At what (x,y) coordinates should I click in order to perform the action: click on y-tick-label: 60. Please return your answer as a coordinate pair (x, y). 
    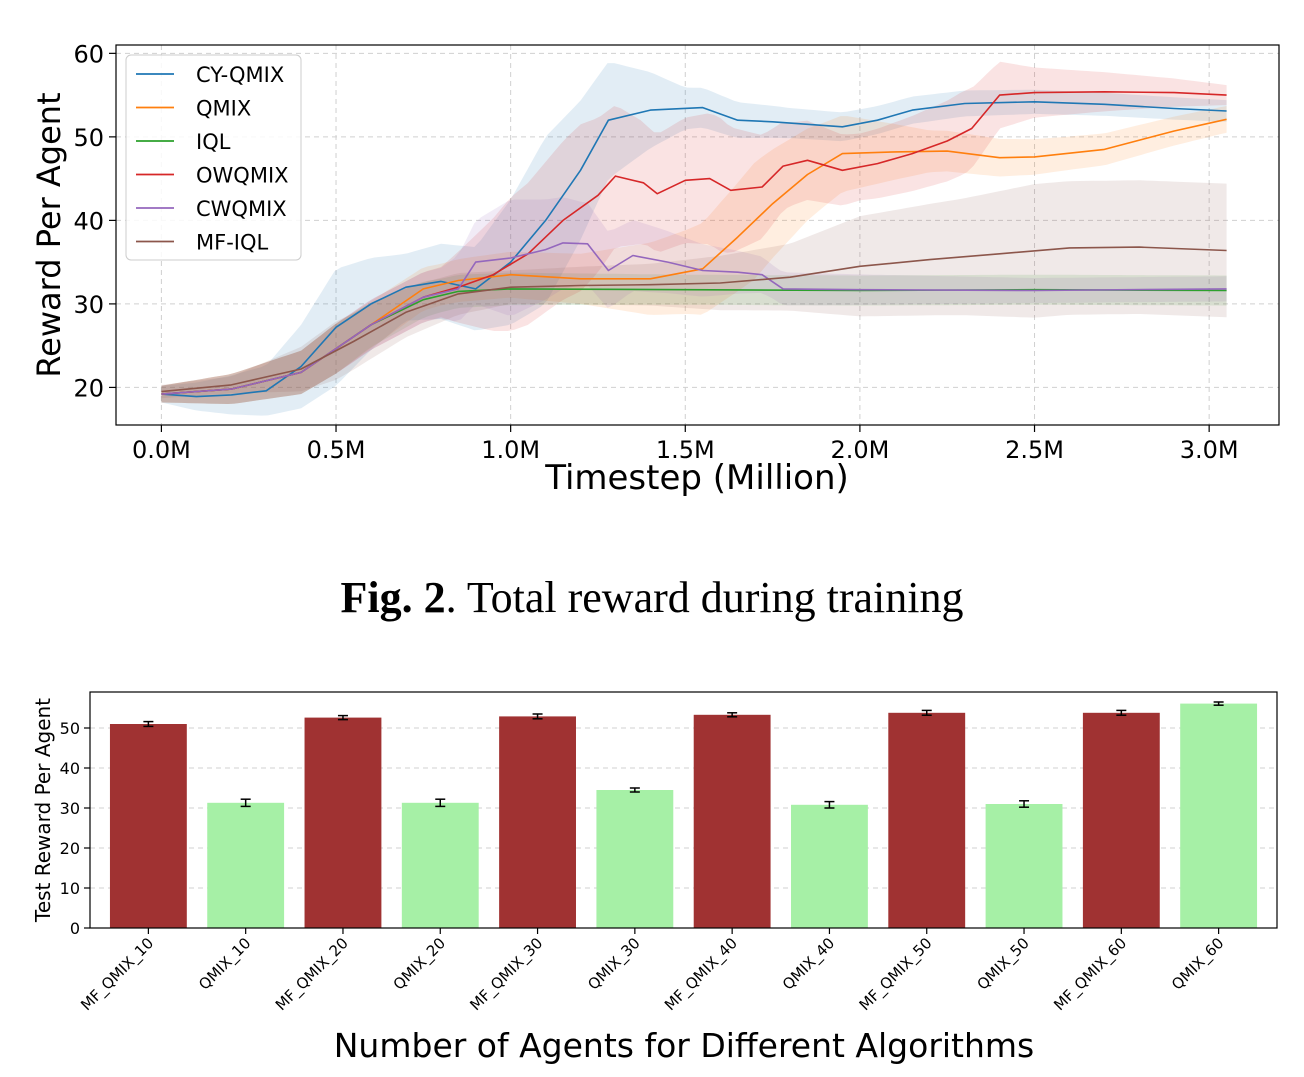
    Looking at the image, I should click on (88, 54).